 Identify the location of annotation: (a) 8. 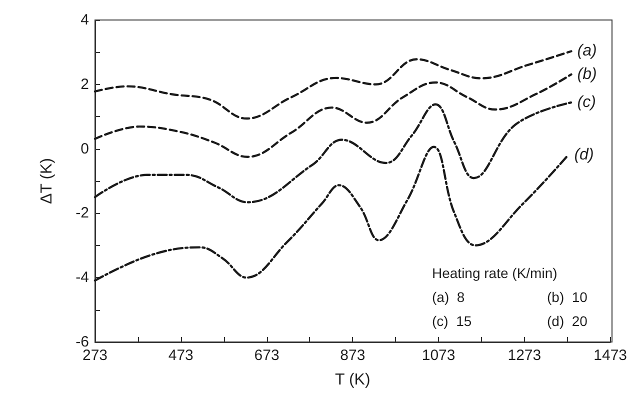
(448, 297).